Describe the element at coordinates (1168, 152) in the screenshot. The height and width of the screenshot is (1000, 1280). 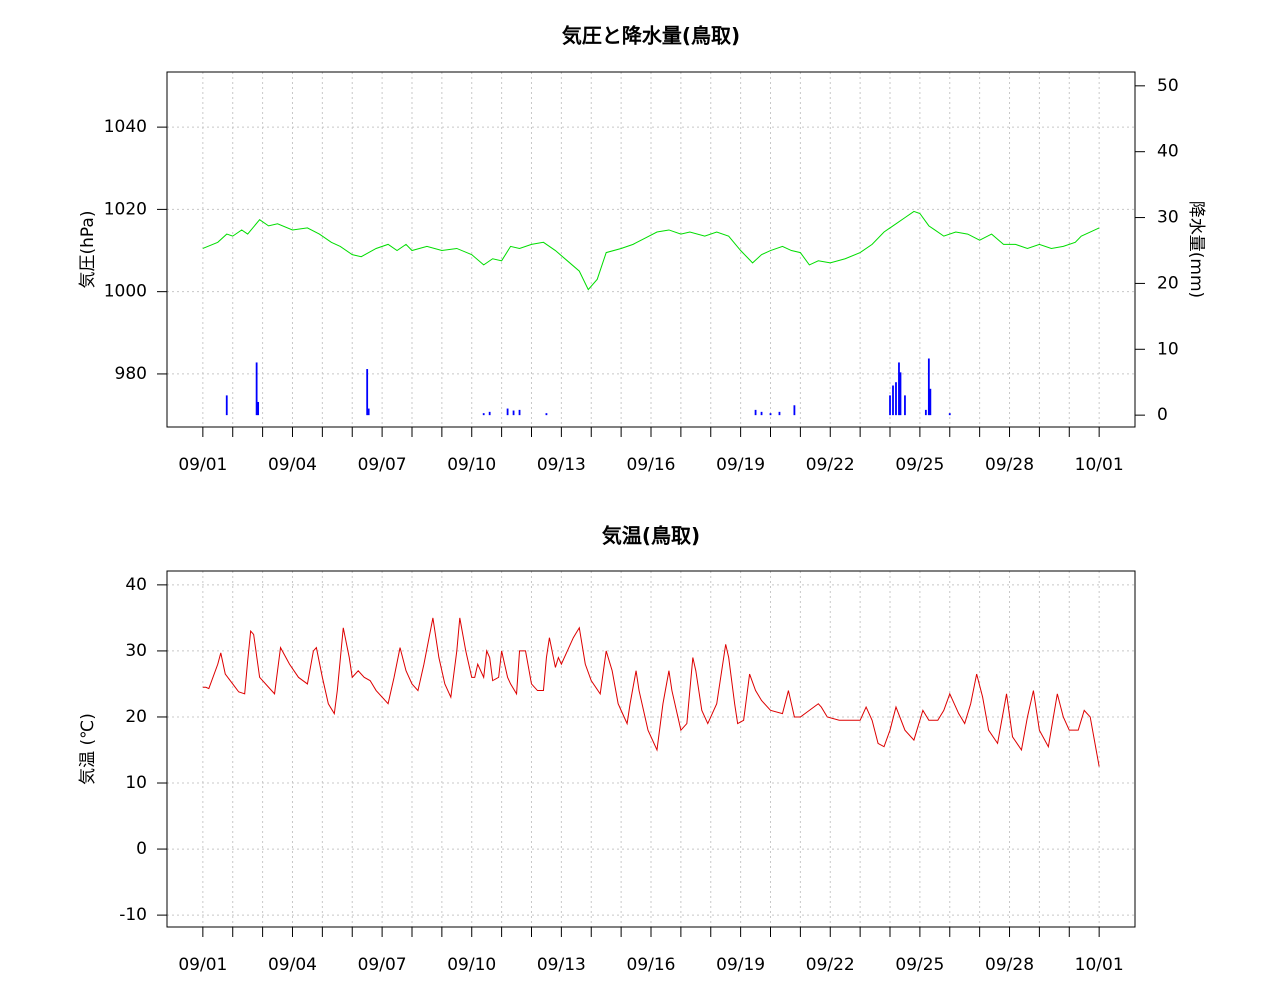
I see `y2-tick-label: 40` at that location.